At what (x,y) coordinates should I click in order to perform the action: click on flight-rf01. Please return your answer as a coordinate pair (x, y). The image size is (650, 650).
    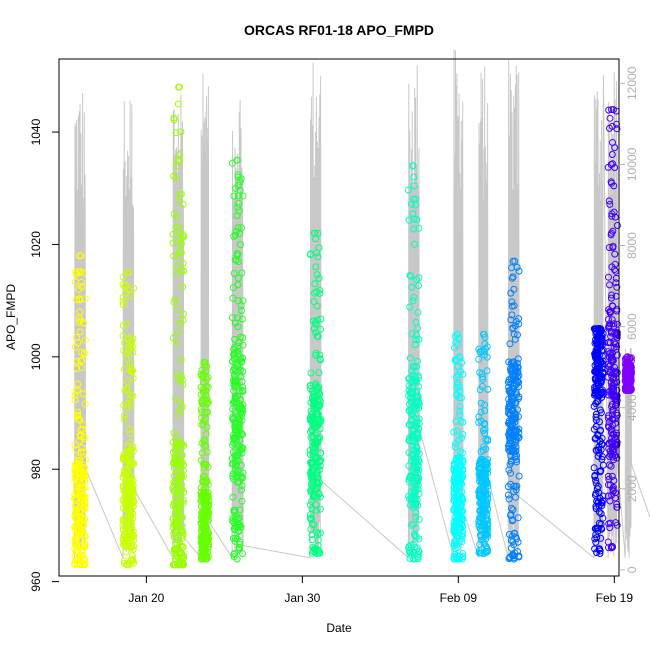
    Looking at the image, I should click on (80, 410).